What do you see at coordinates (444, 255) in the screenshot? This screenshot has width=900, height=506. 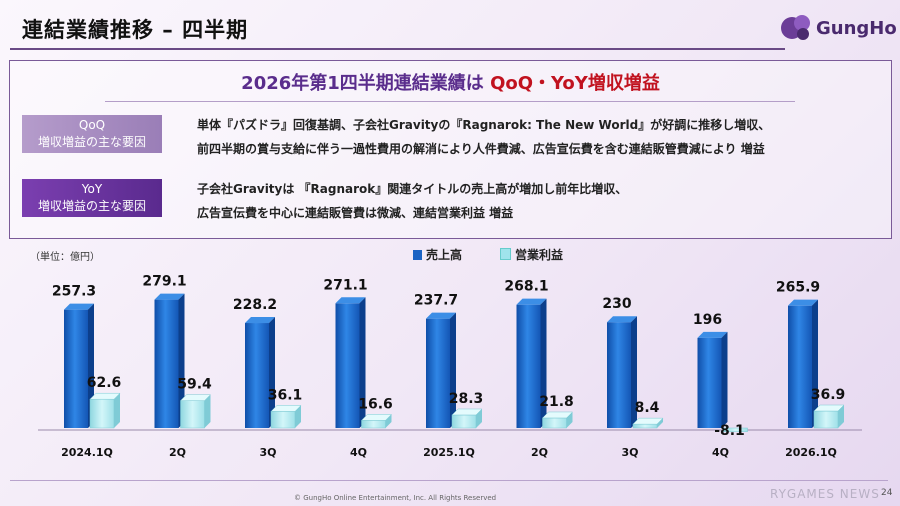 I see `legend-sales-label: 売上高` at bounding box center [444, 255].